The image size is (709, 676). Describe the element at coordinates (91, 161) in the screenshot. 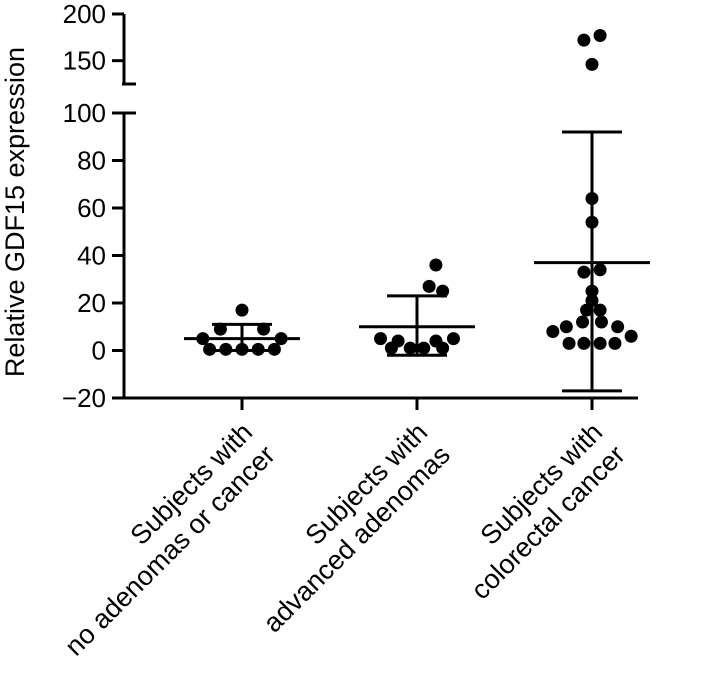

I see `y-tick-label: 80` at that location.